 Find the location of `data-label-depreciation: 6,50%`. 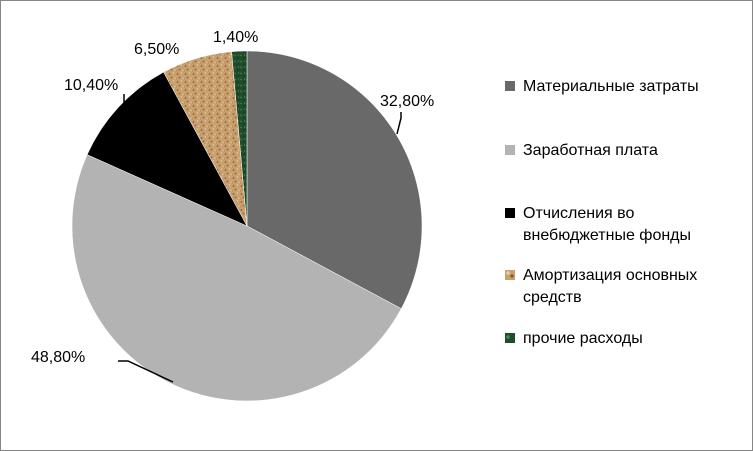

data-label-depreciation: 6,50% is located at coordinates (156, 49).